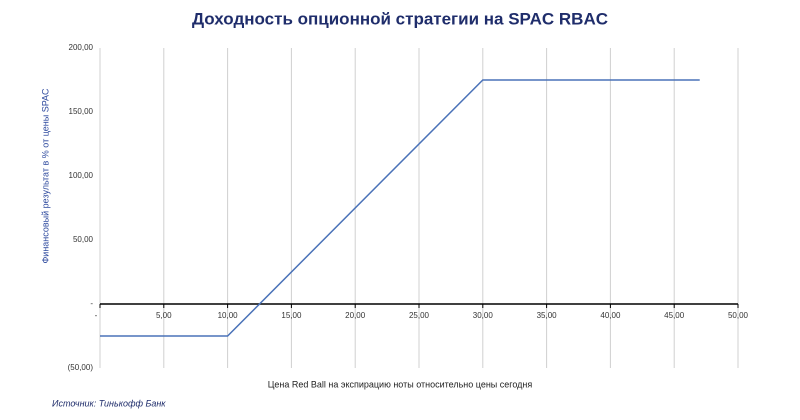  What do you see at coordinates (81, 47) in the screenshot?
I see `y-tick-label: 200,00` at bounding box center [81, 47].